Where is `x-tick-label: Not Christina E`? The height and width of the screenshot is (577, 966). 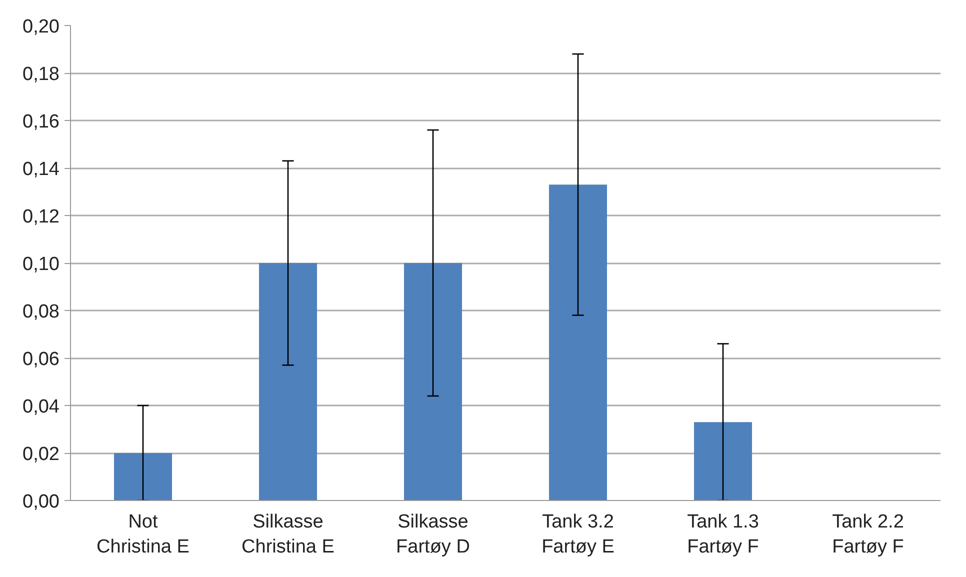 x-tick-label: Not Christina E is located at coordinates (143, 535).